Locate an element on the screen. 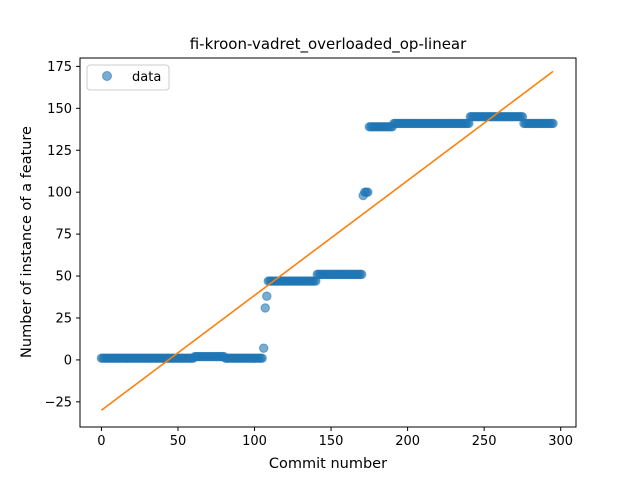 This screenshot has height=480, width=640. y-tick-label: 75 is located at coordinates (63, 235).